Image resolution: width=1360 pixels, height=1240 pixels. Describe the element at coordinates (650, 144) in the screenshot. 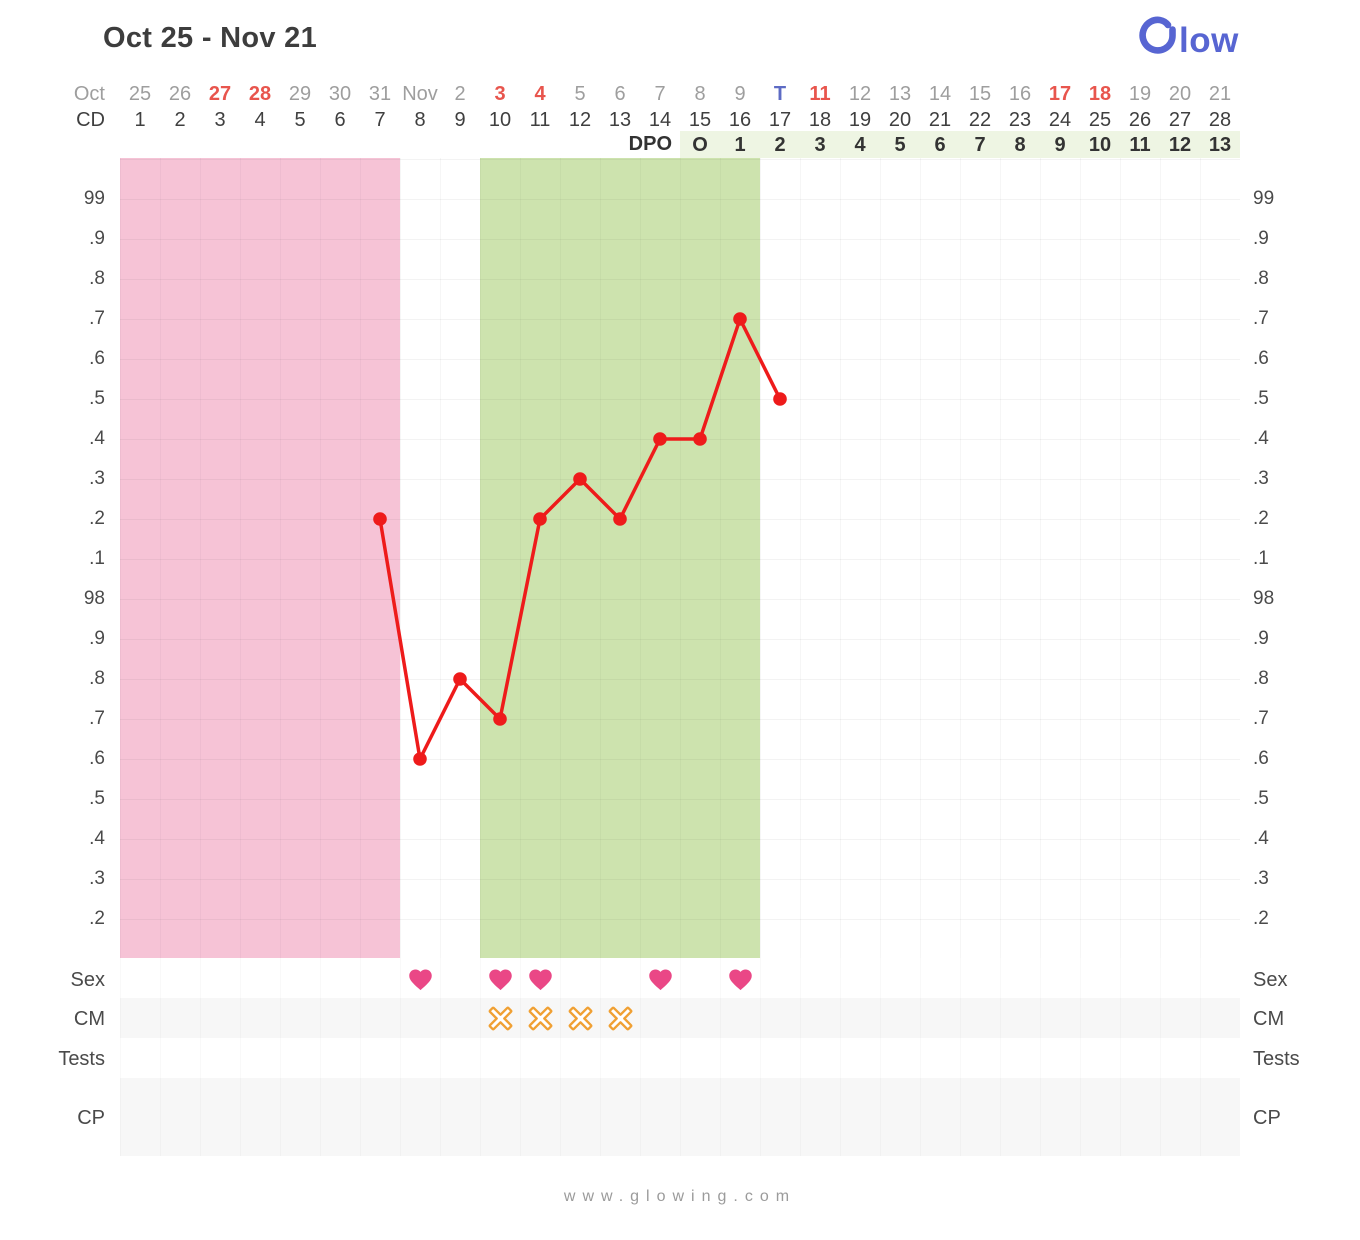

I see `dpo-row-label: DPO` at that location.